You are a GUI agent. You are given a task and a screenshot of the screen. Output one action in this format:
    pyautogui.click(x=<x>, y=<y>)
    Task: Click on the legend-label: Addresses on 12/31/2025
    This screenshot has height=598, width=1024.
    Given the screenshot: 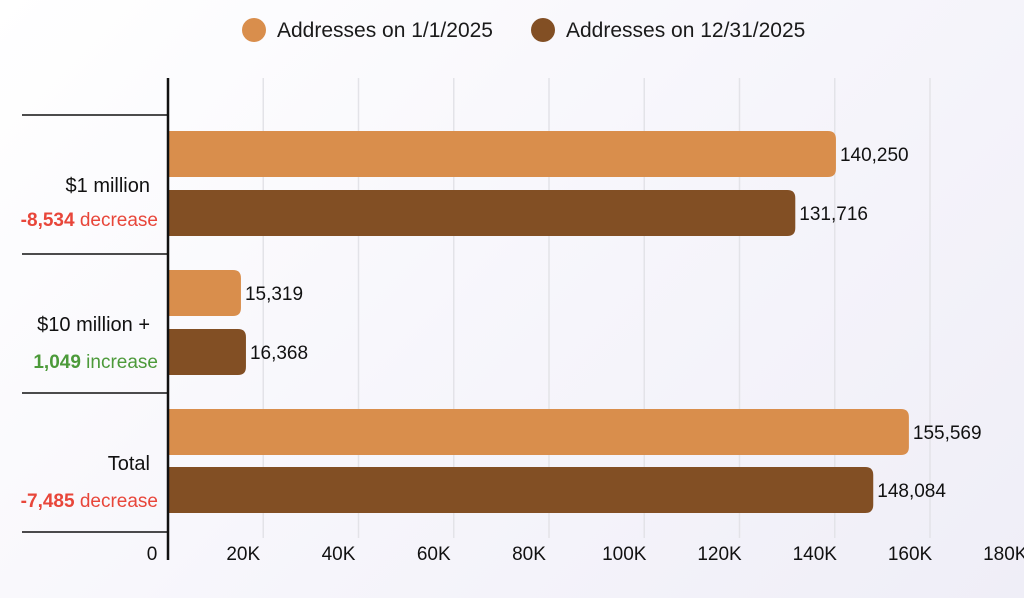 What is the action you would take?
    pyautogui.click(x=685, y=30)
    